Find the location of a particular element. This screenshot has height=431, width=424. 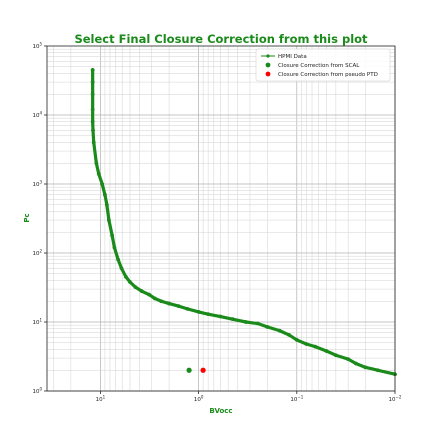

legend-box is located at coordinates (323, 65).